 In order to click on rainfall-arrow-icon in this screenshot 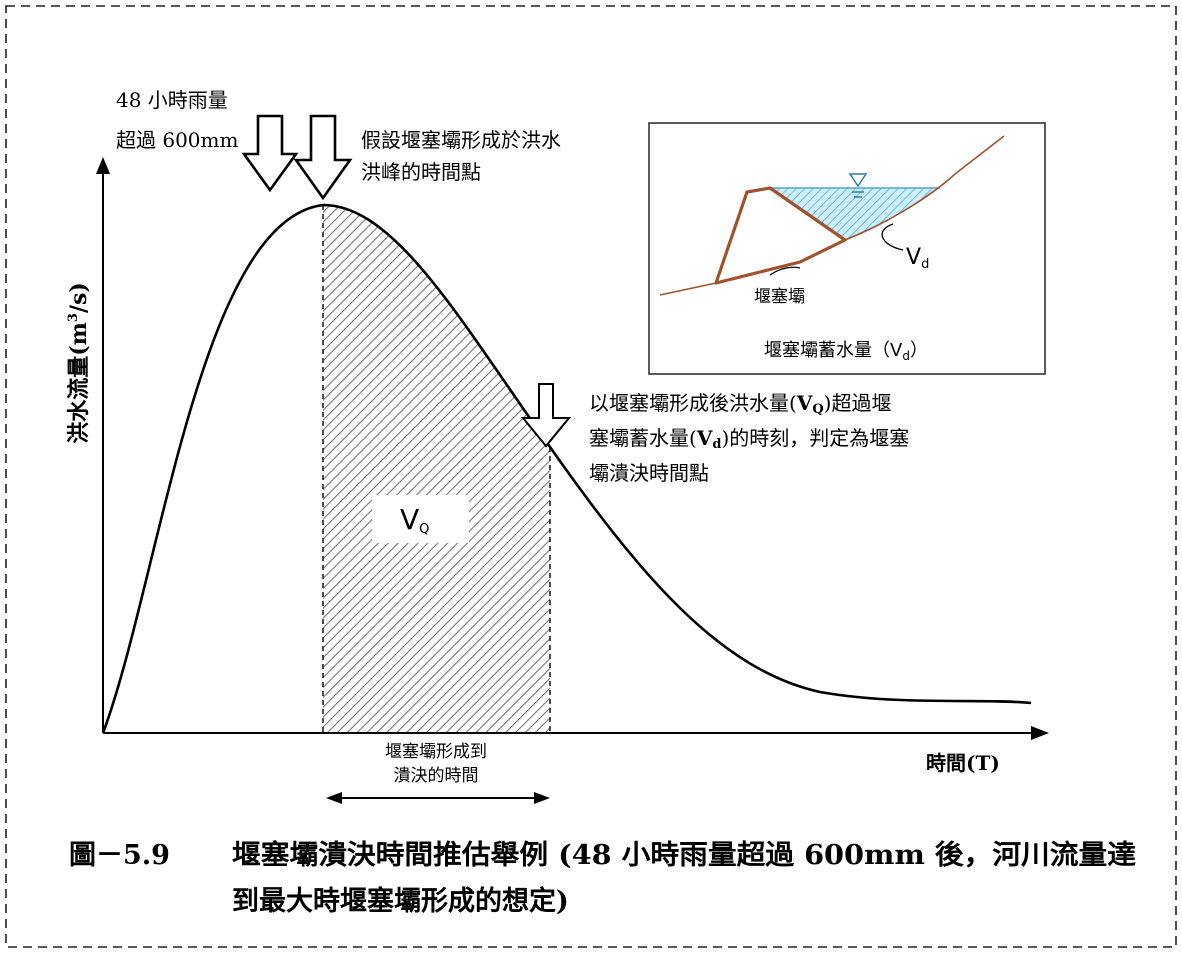, I will do `click(270, 153)`.